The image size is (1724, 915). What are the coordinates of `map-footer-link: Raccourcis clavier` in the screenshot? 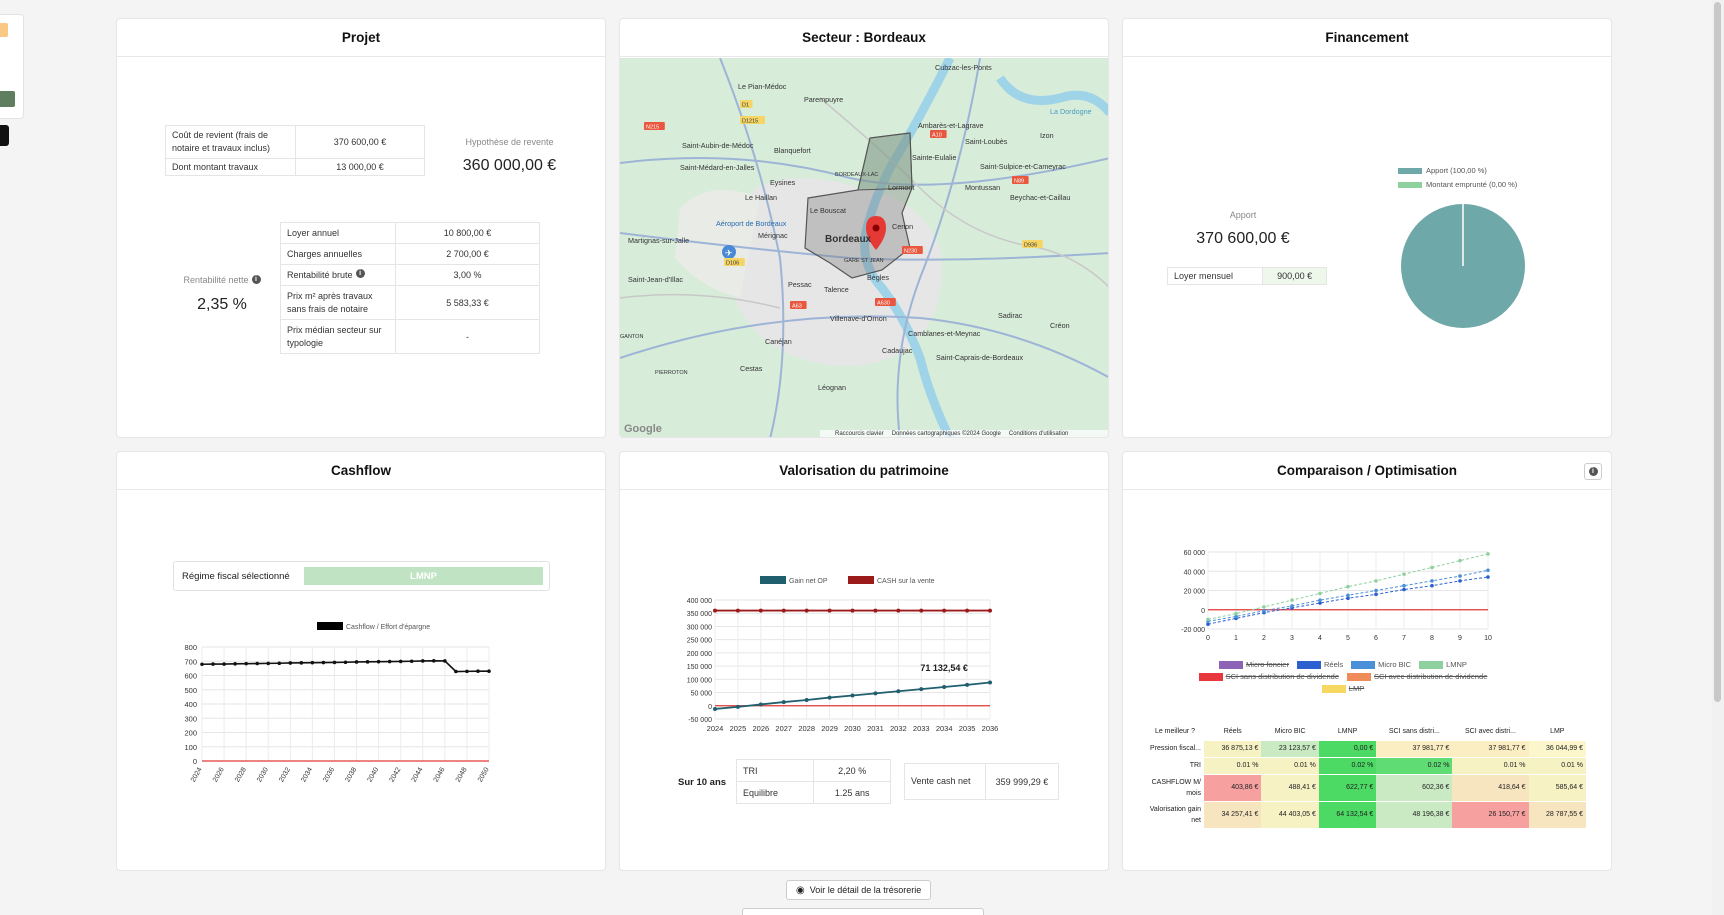 It's located at (859, 434).